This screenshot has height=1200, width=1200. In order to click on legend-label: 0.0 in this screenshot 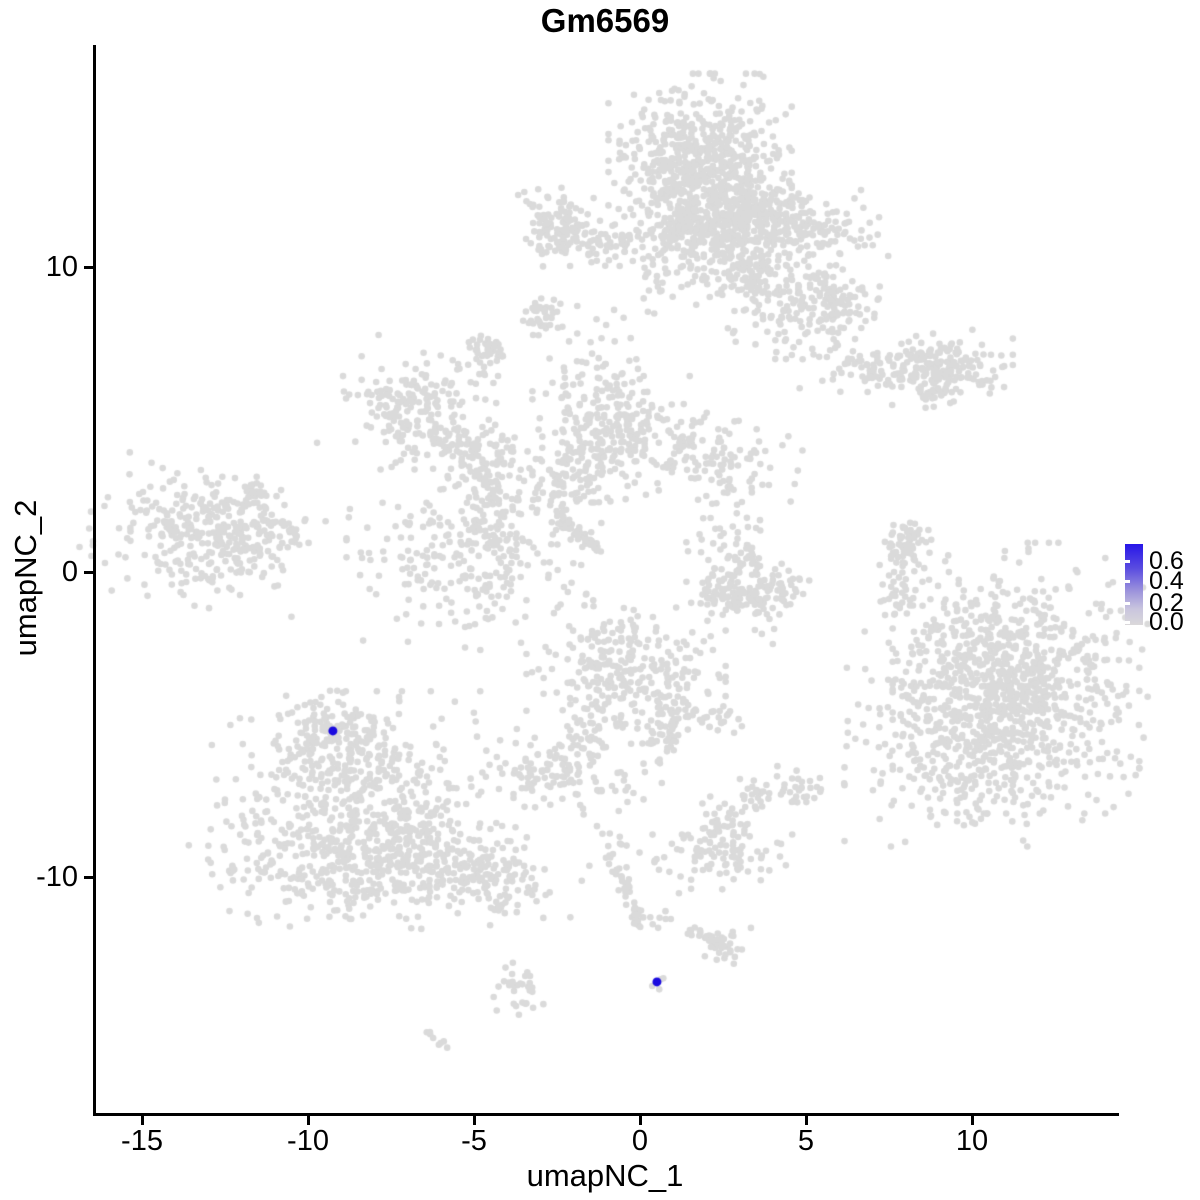, I will do `click(1166, 622)`.